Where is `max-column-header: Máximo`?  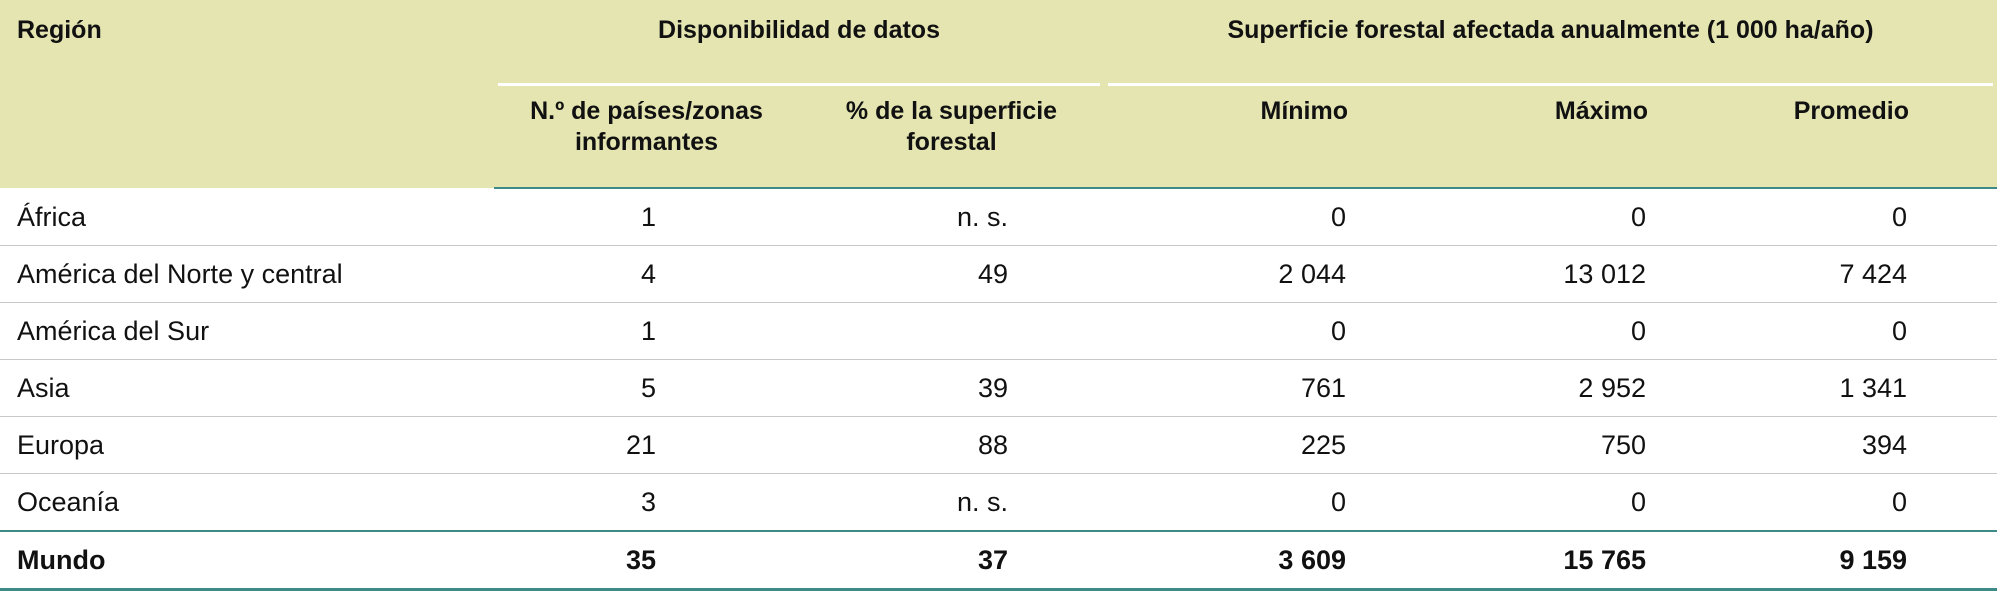 max-column-header: Máximo is located at coordinates (1554, 137).